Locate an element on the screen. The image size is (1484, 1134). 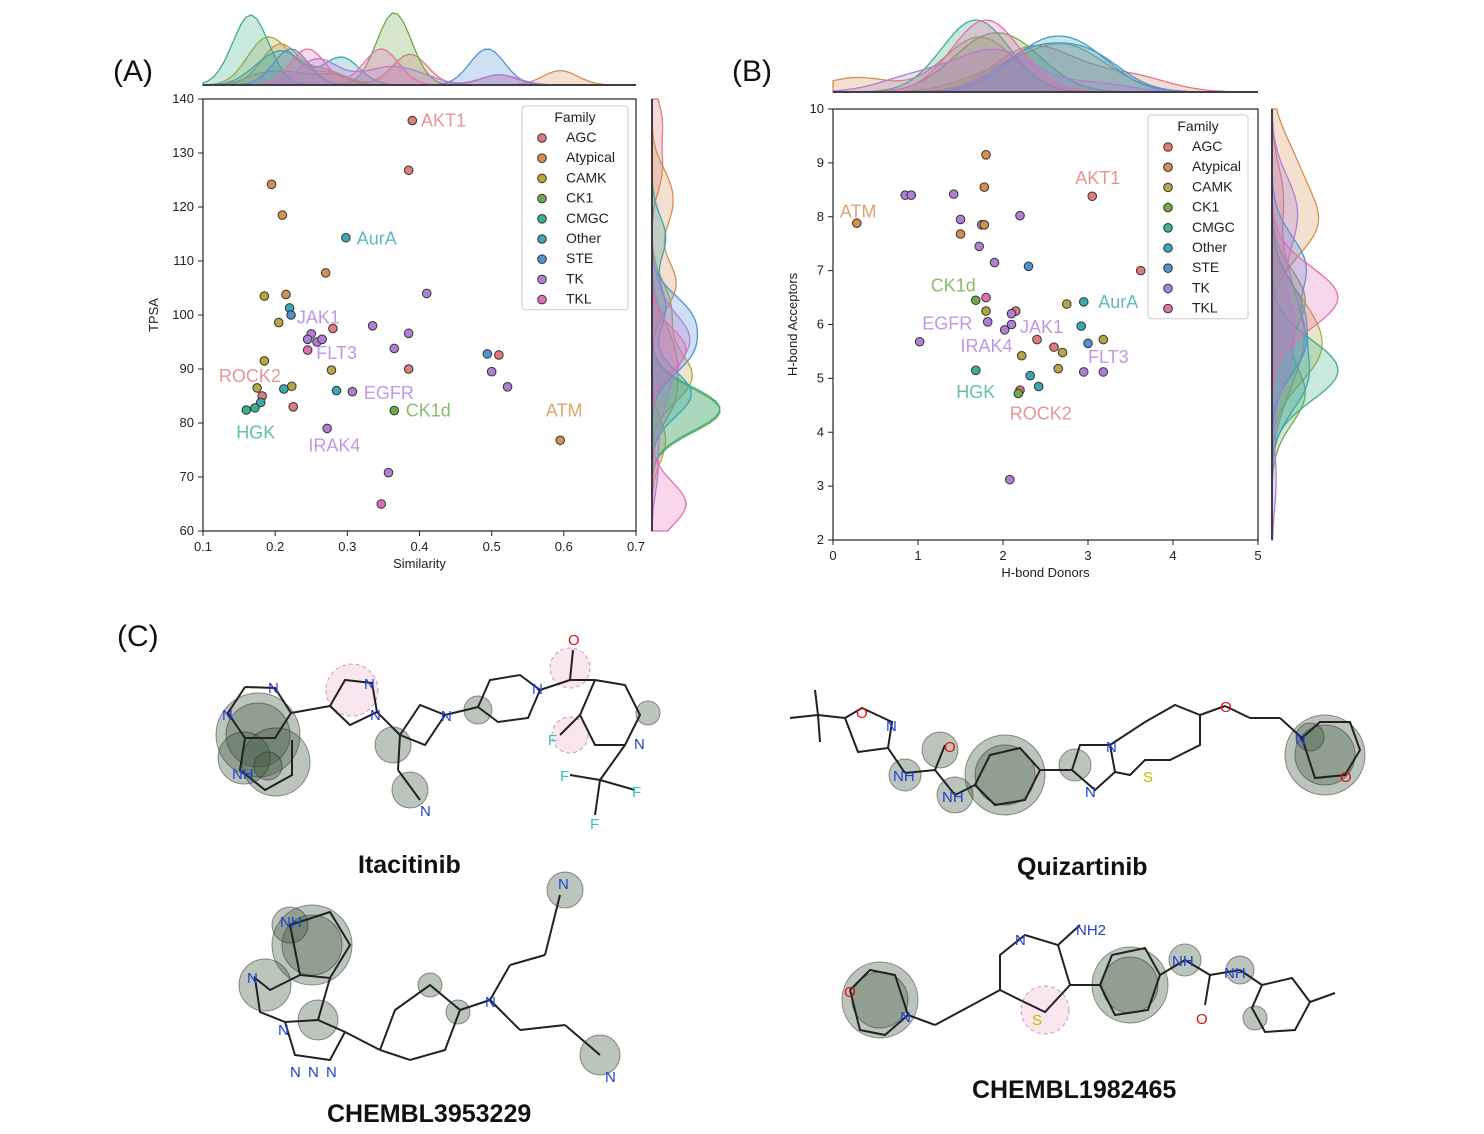
atom-s: S is located at coordinates (1148, 777).